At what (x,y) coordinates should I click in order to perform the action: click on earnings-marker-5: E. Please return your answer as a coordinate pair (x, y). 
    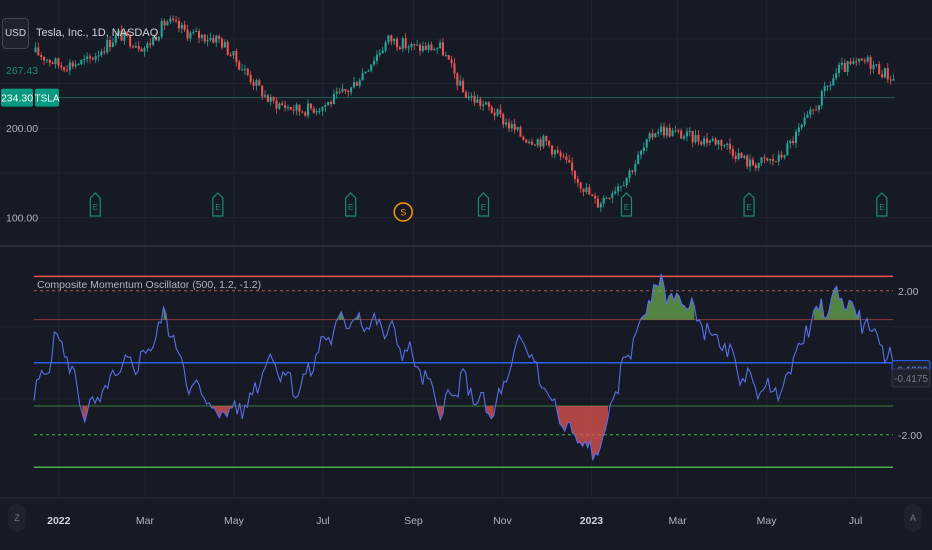
    Looking at the image, I should click on (749, 204).